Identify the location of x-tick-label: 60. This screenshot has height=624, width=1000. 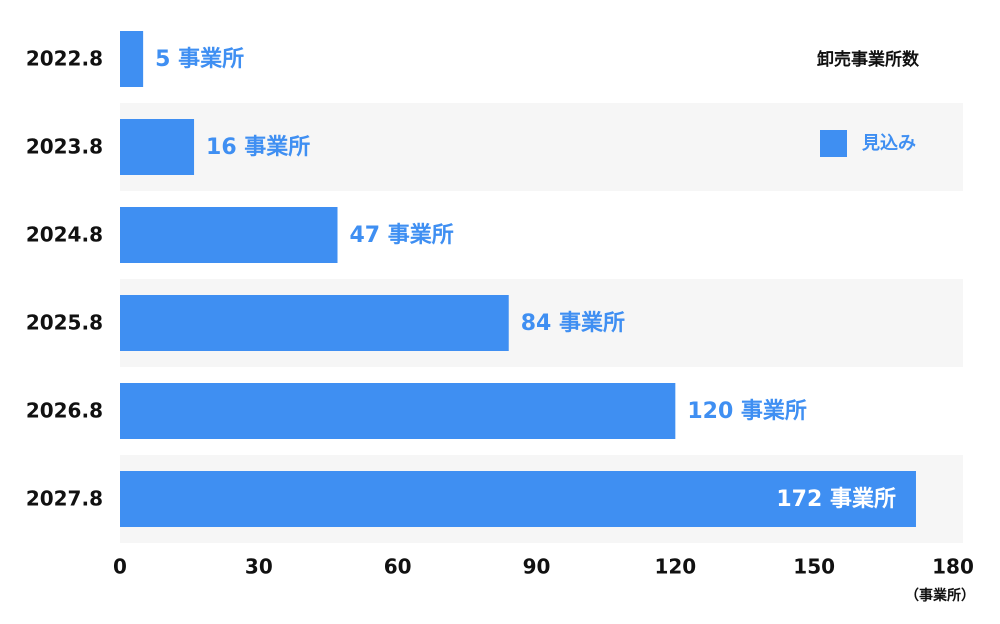
(398, 567).